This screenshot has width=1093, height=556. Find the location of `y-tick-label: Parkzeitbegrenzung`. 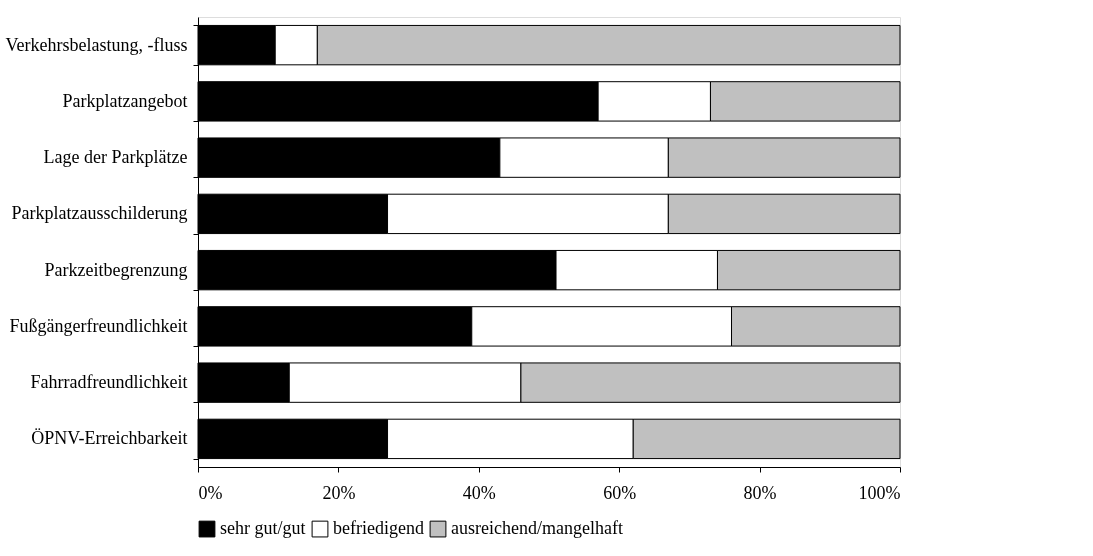

y-tick-label: Parkzeitbegrenzung is located at coordinates (116, 269).